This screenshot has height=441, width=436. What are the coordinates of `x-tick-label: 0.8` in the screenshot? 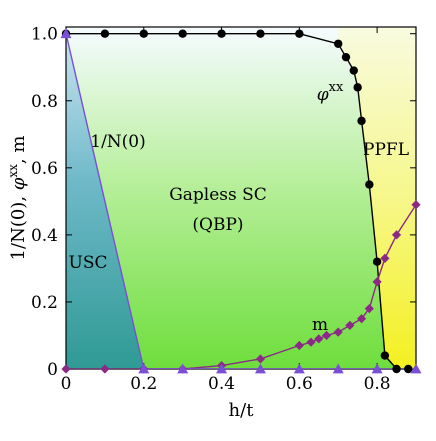 It's located at (377, 384).